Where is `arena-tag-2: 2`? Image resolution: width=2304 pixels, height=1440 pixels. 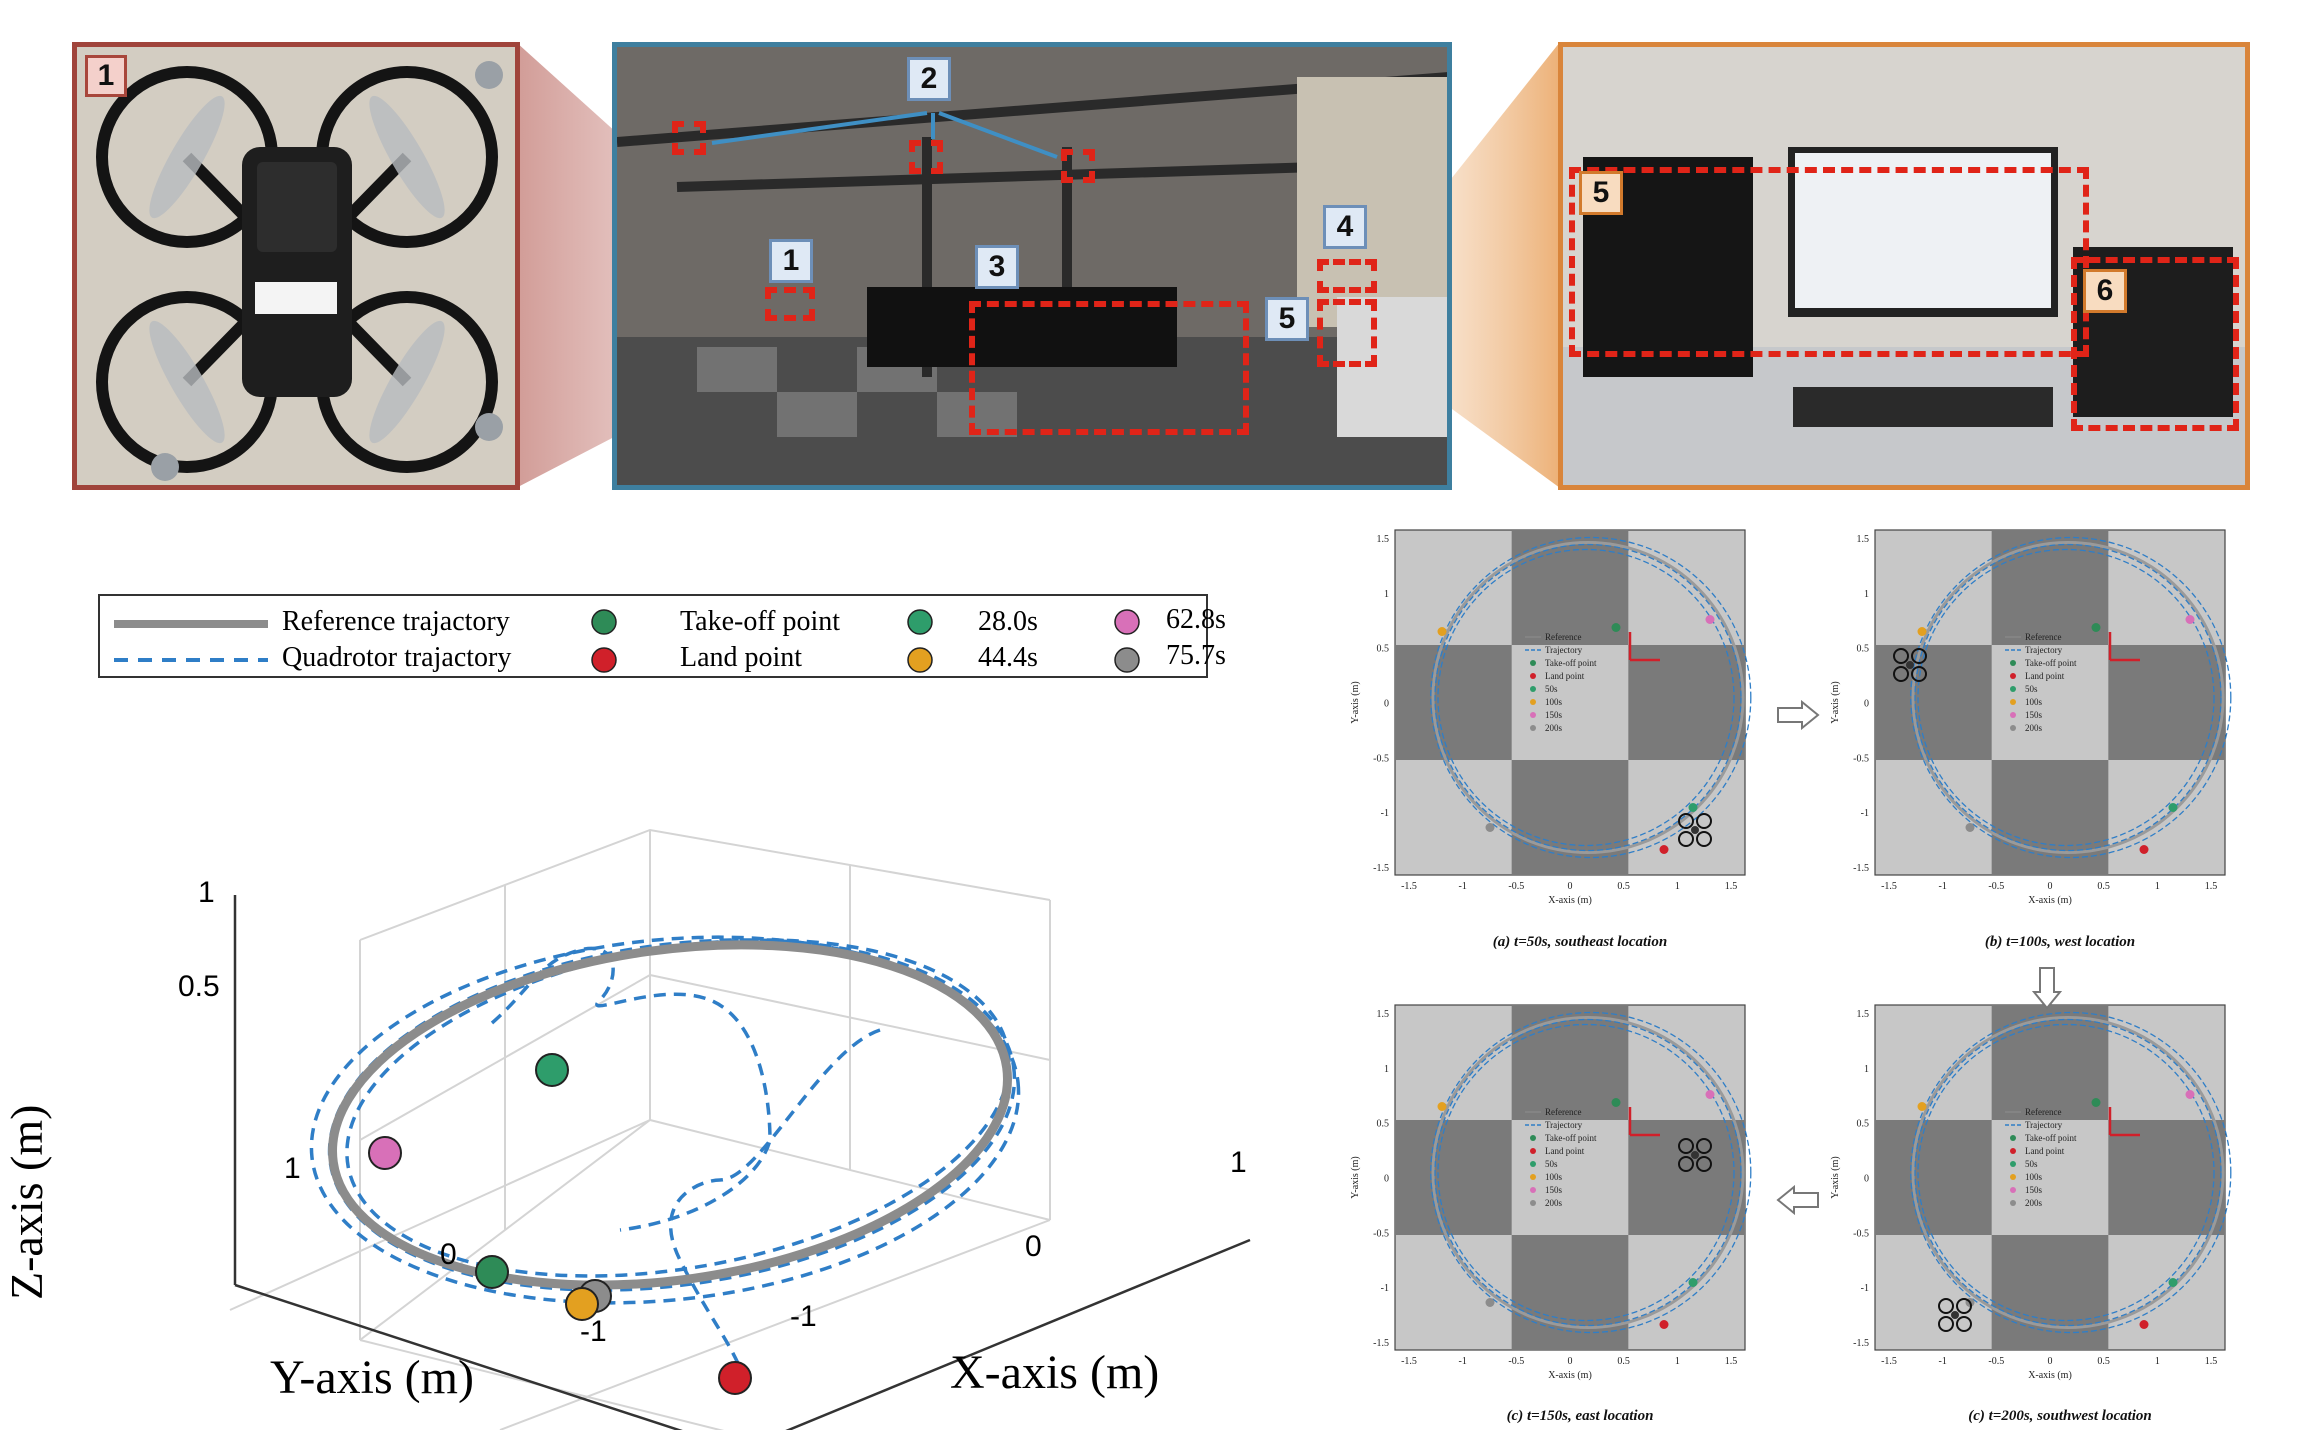 arena-tag-2: 2 is located at coordinates (929, 79).